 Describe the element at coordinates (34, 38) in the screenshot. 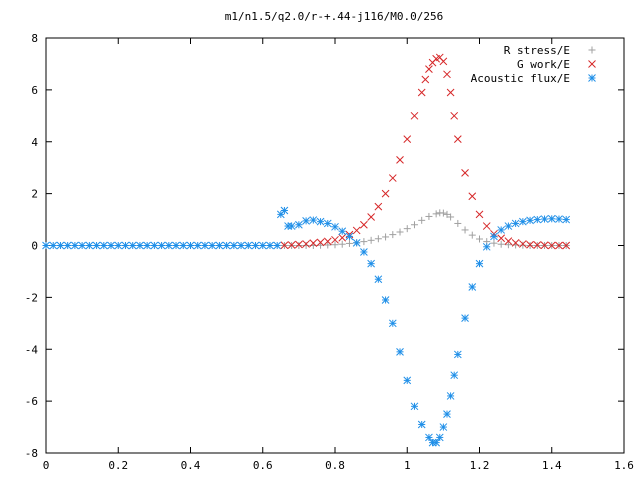

I see `y-tick-label: 8` at that location.